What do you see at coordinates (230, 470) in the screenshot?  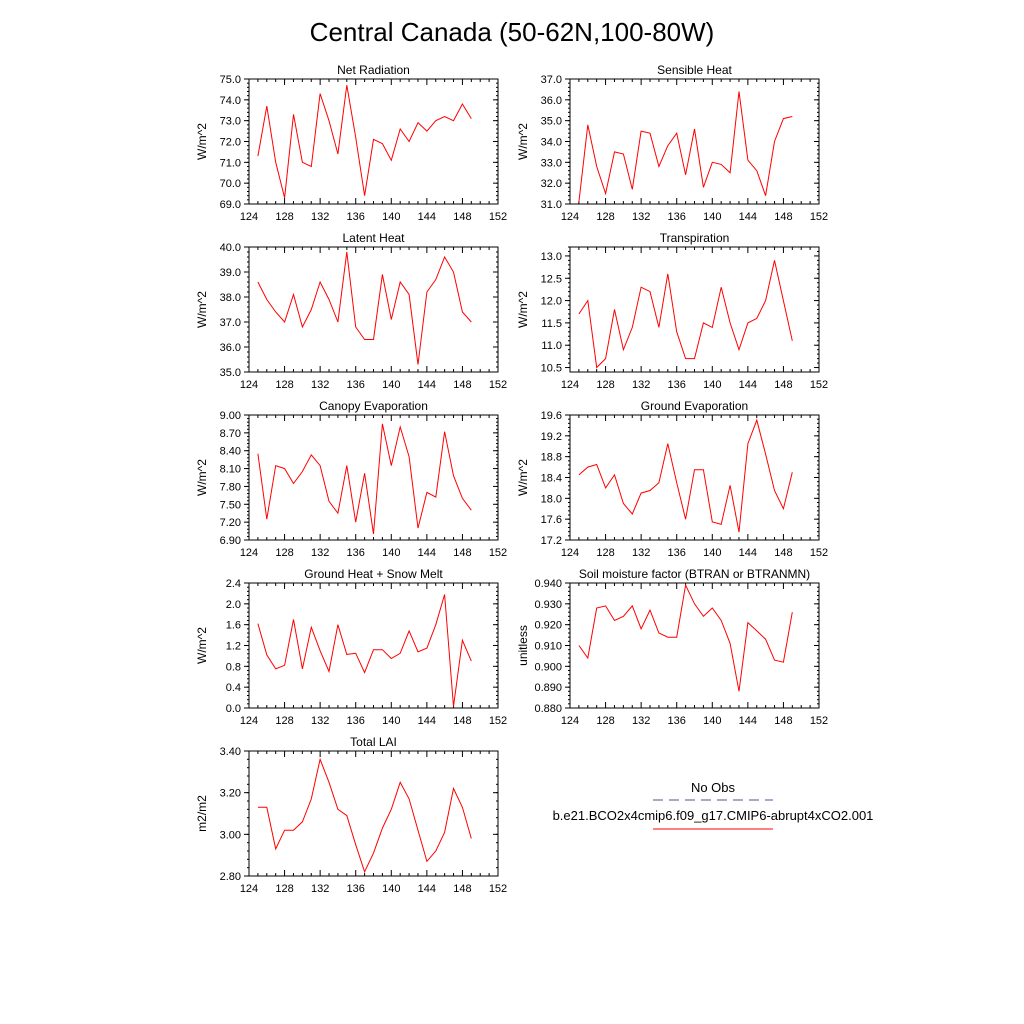 I see `y-tick-label: 8.10` at bounding box center [230, 470].